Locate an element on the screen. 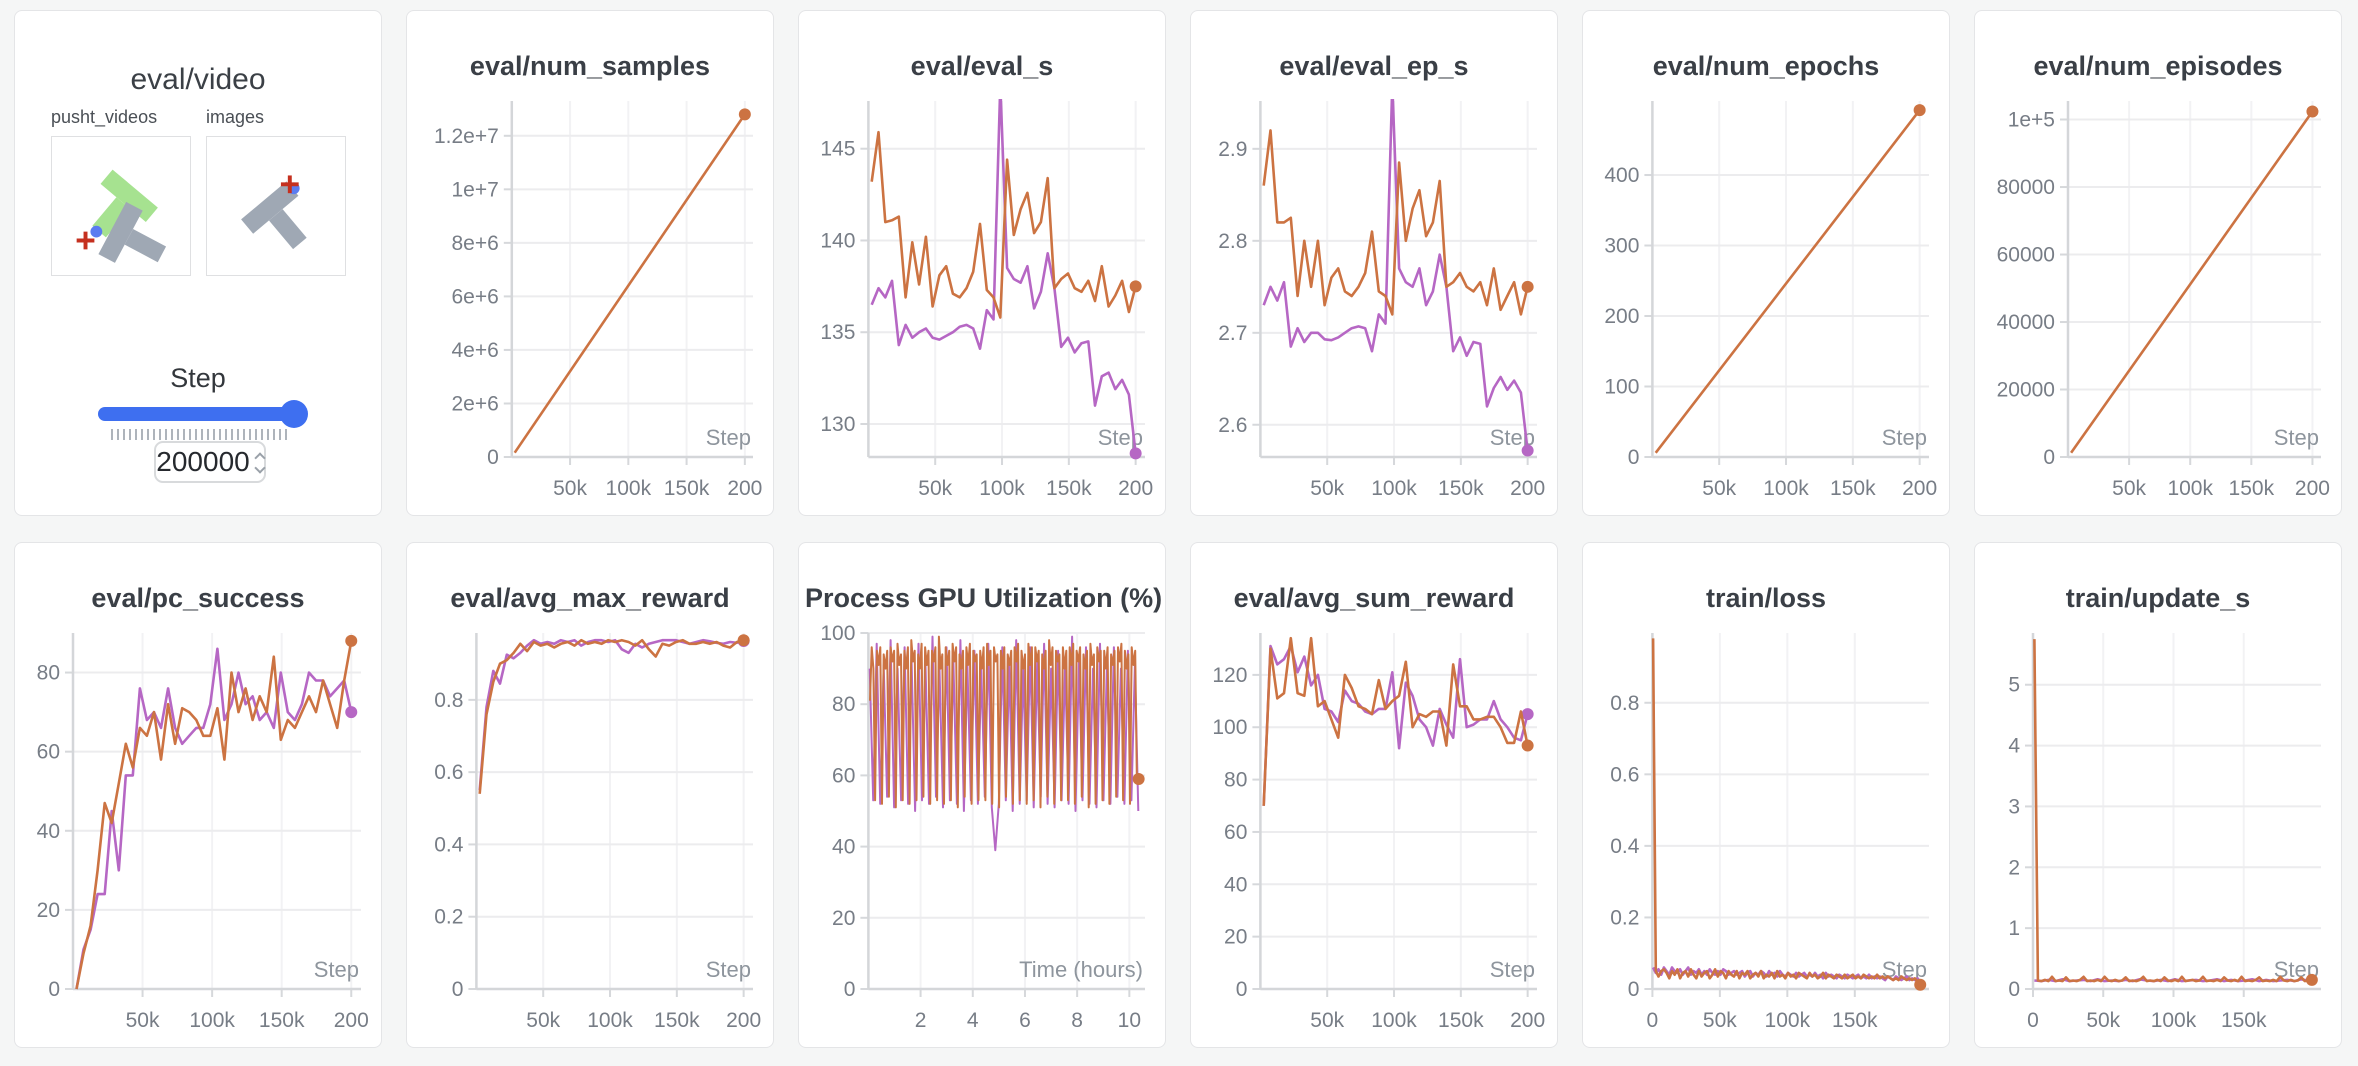  chart-title: eval/num_samples is located at coordinates (590, 66).